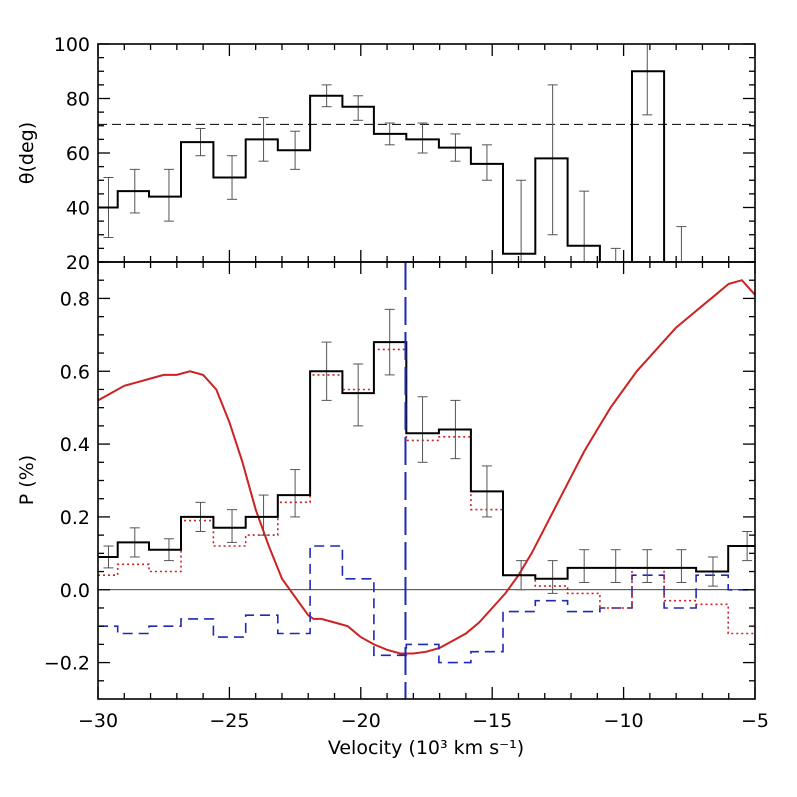 The image size is (797, 797). I want to click on bottom-y-tick-label: 0.6, so click(75, 372).